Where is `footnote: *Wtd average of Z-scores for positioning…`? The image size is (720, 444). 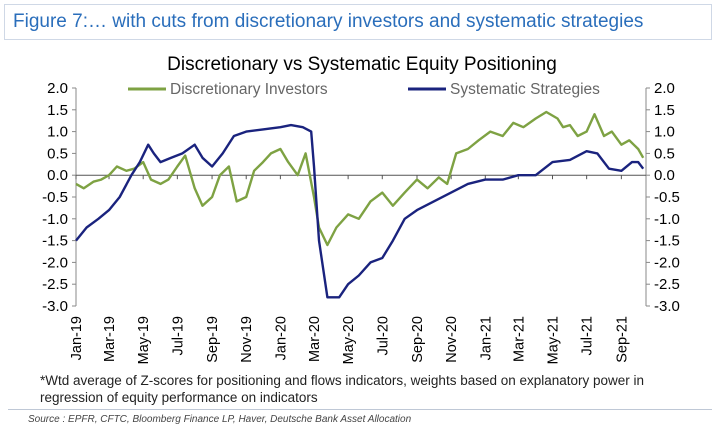
footnote: *Wtd average of Z-scores for positioning… is located at coordinates (342, 389).